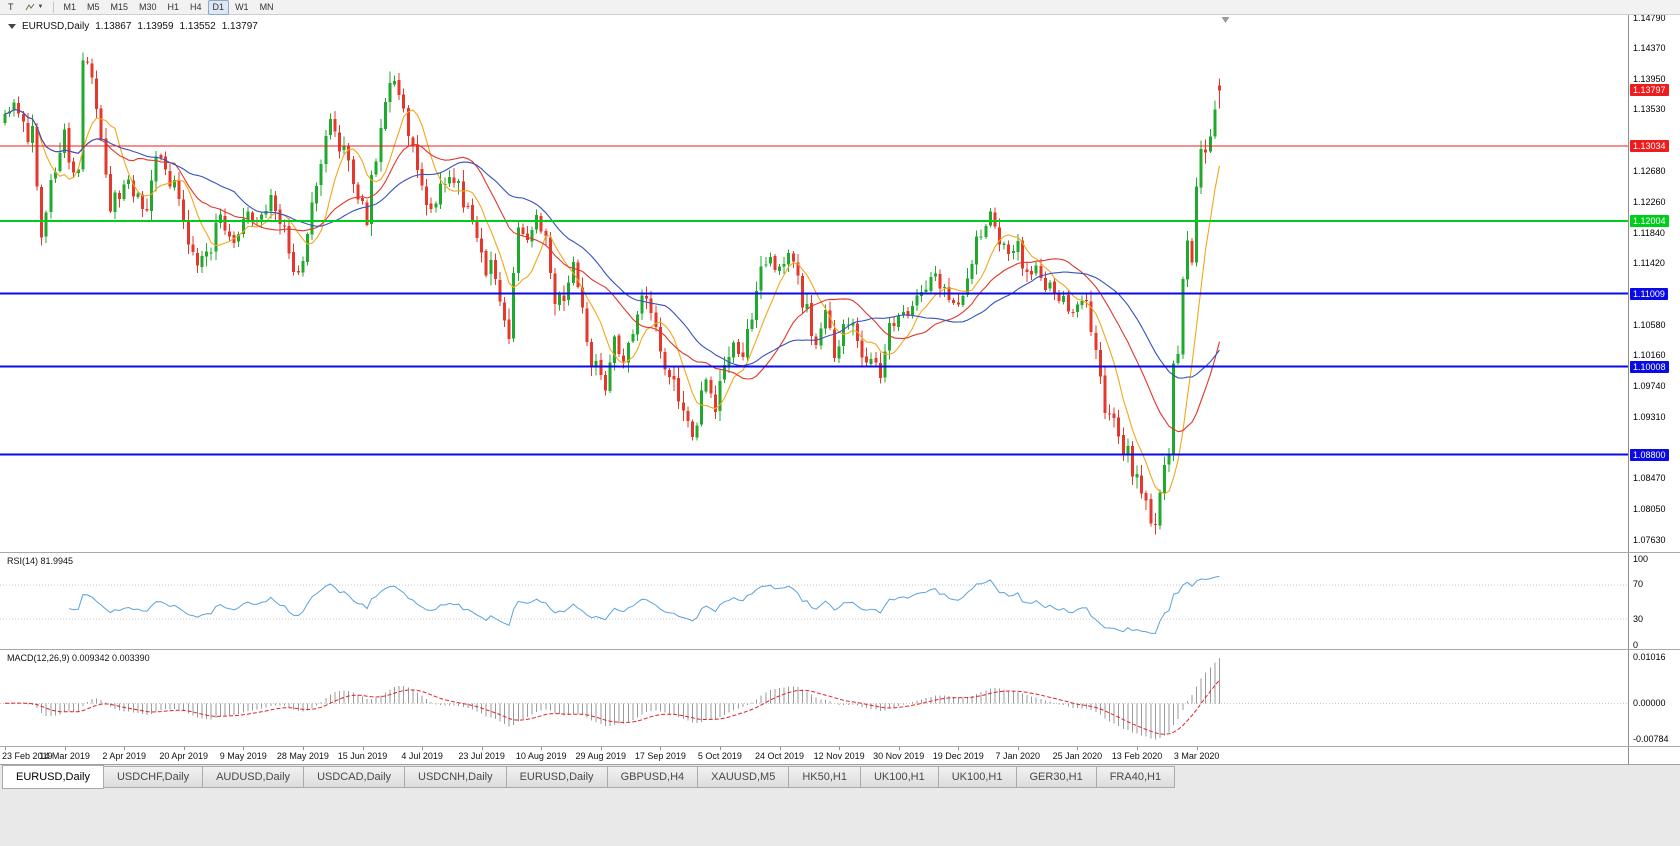  Describe the element at coordinates (1056, 777) in the screenshot. I see `chart-tab-ger30-h1: GER30,H1` at that location.